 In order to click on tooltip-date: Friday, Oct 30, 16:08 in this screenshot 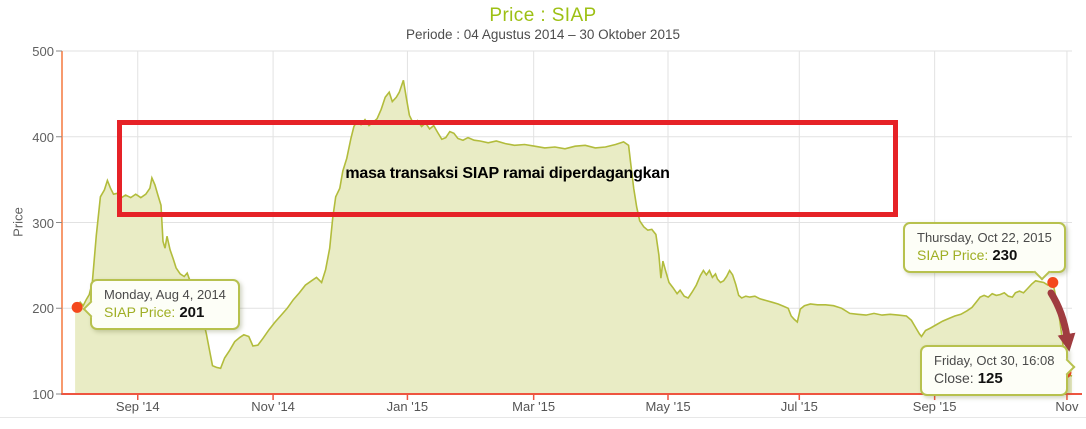, I will do `click(994, 360)`.